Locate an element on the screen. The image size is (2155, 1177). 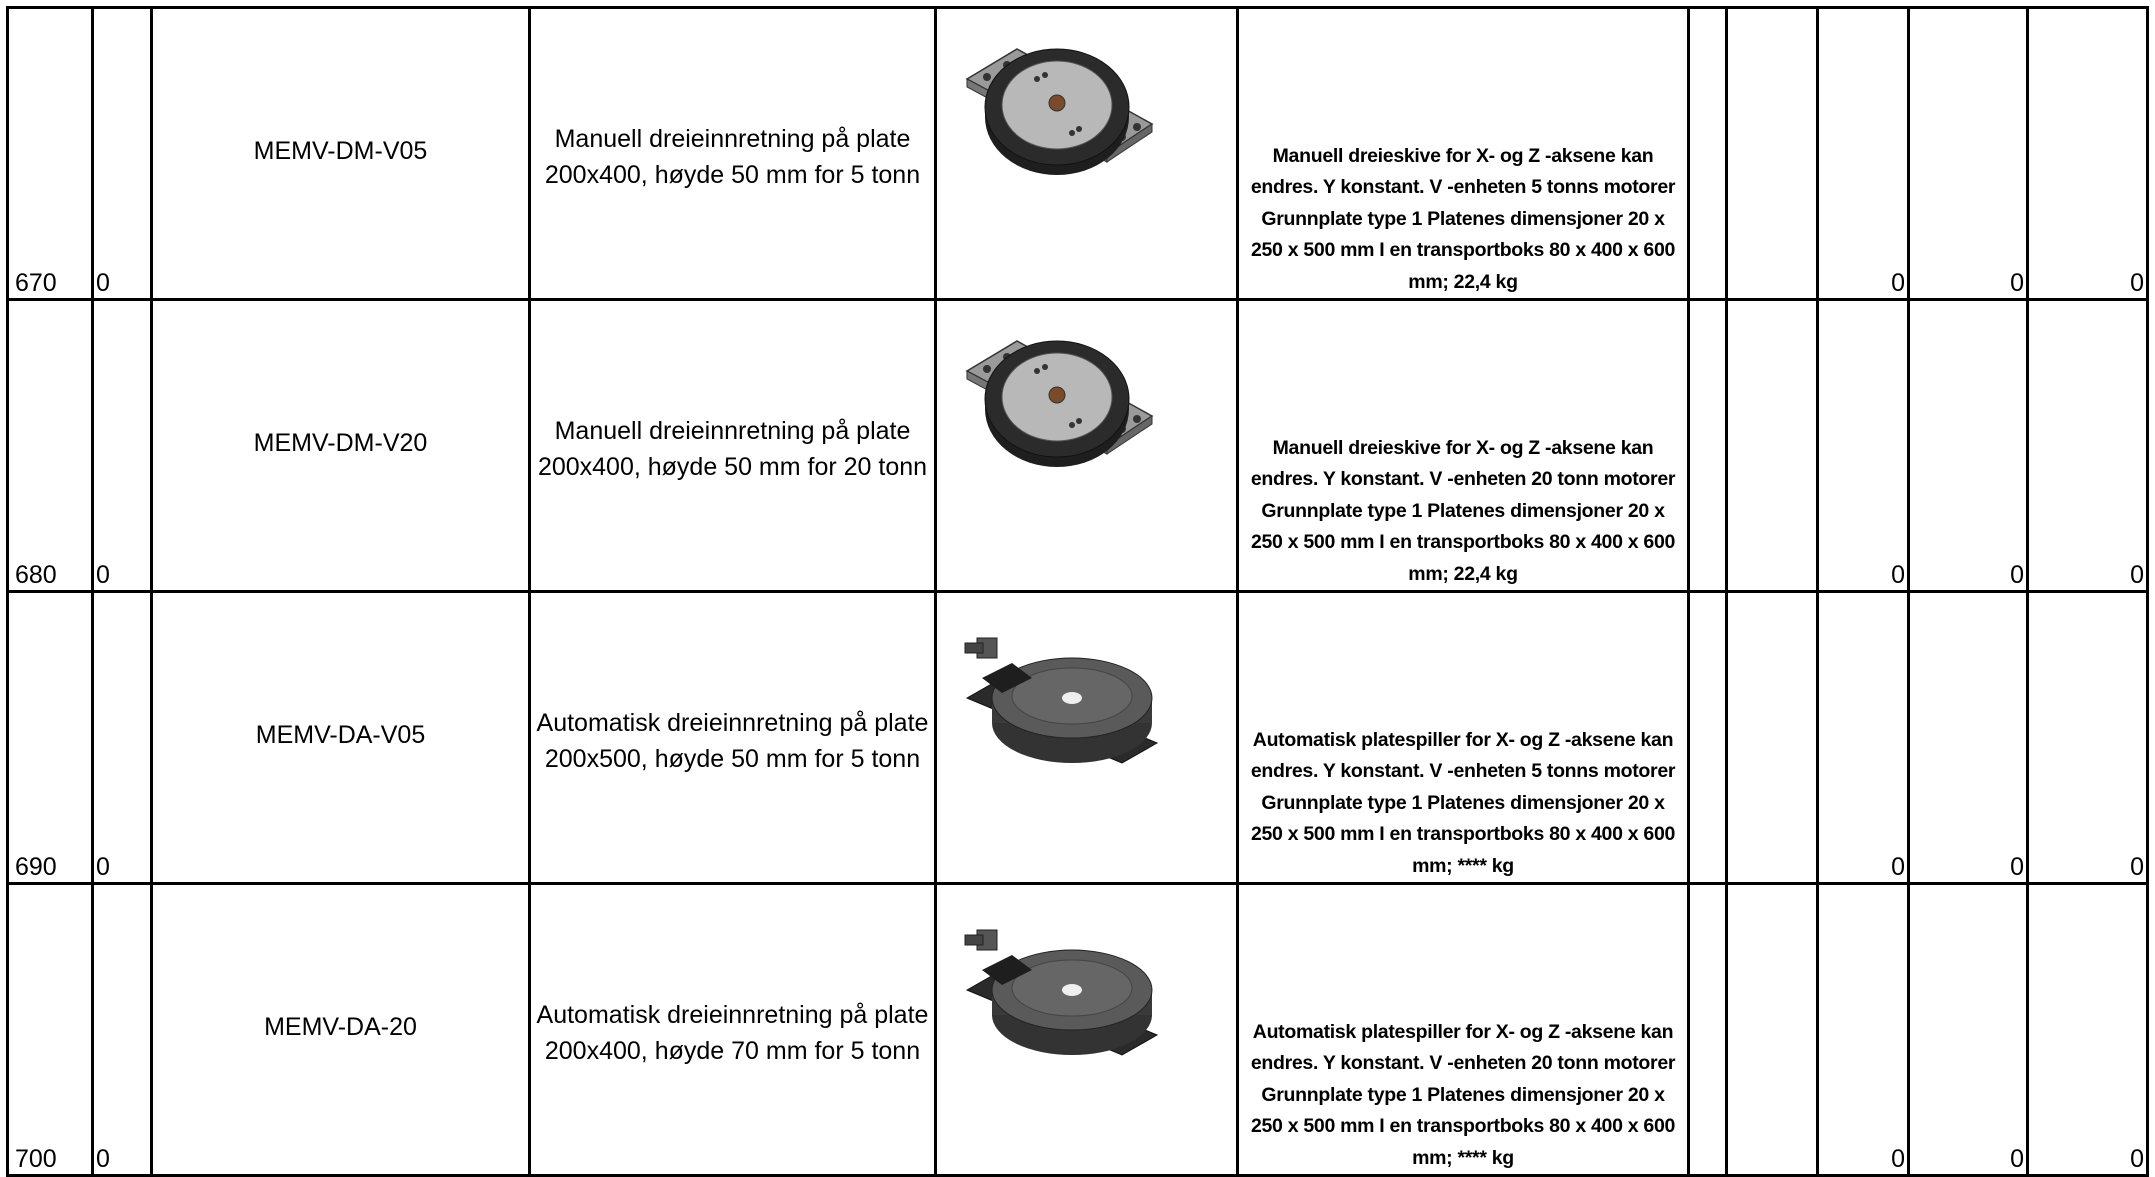
product-code: MEMV-DA-V05 is located at coordinates (340, 735).